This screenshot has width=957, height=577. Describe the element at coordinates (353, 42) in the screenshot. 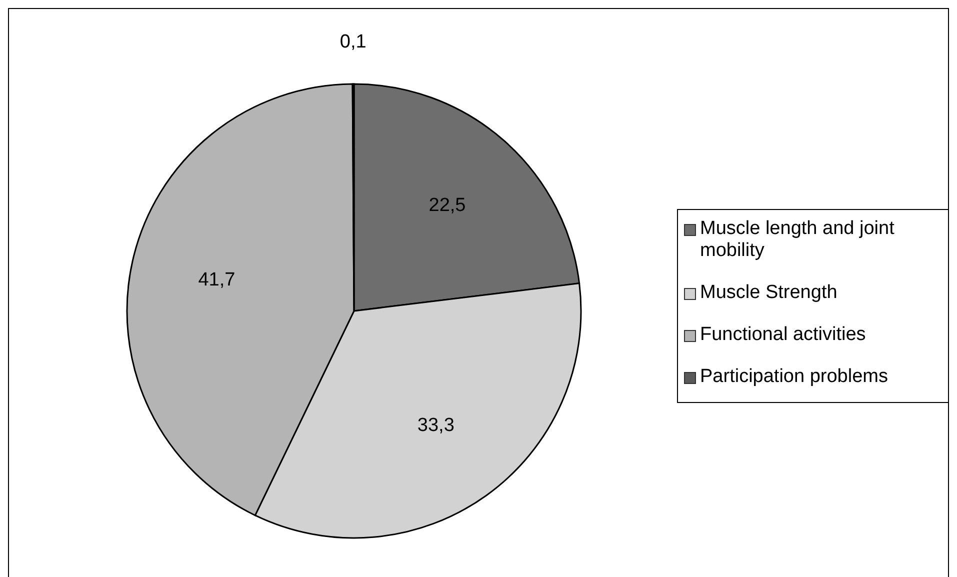

I see `data-label: 0,1` at that location.